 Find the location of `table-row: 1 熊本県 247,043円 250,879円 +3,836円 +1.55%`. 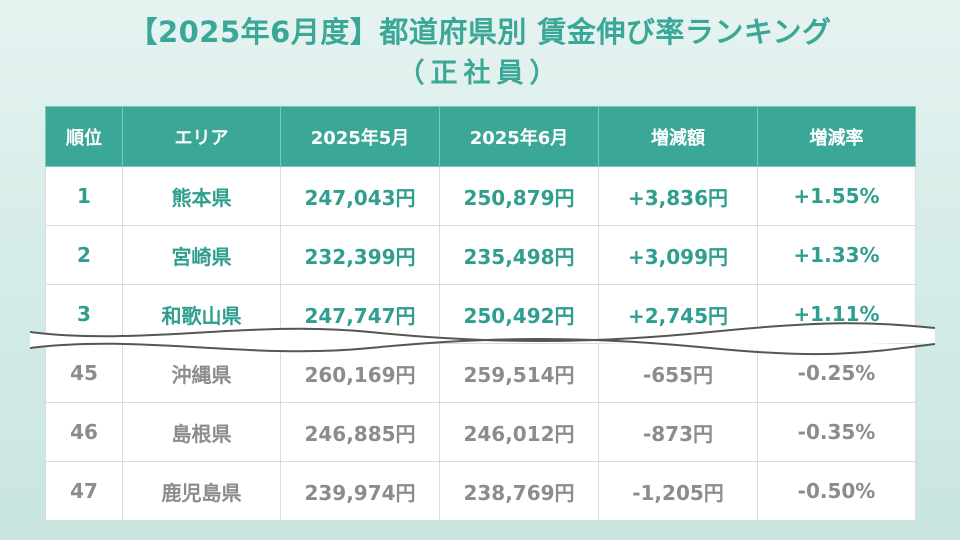

table-row: 1 熊本県 247,043円 250,879円 +3,836円 +1.55% is located at coordinates (480, 196).